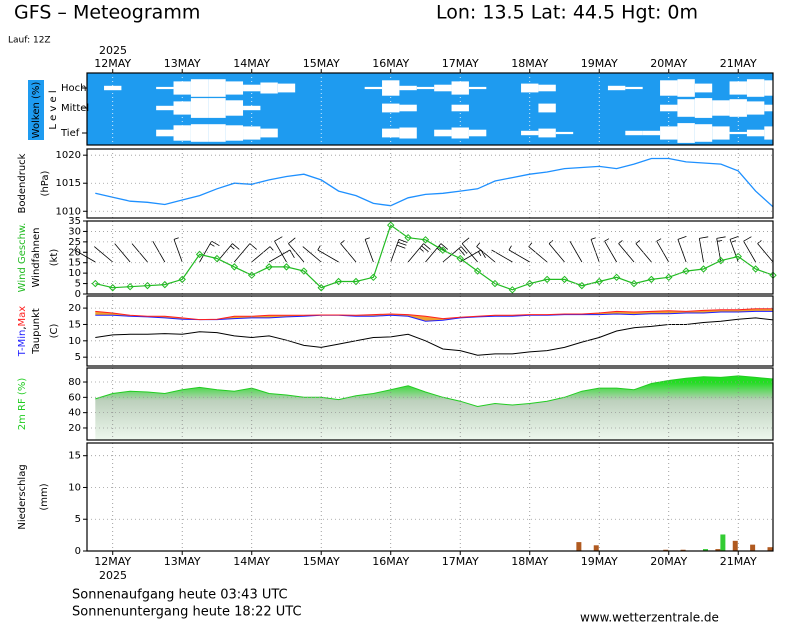 The width and height of the screenshot is (800, 625). I want to click on axis-label-part: (C), so click(54, 331).